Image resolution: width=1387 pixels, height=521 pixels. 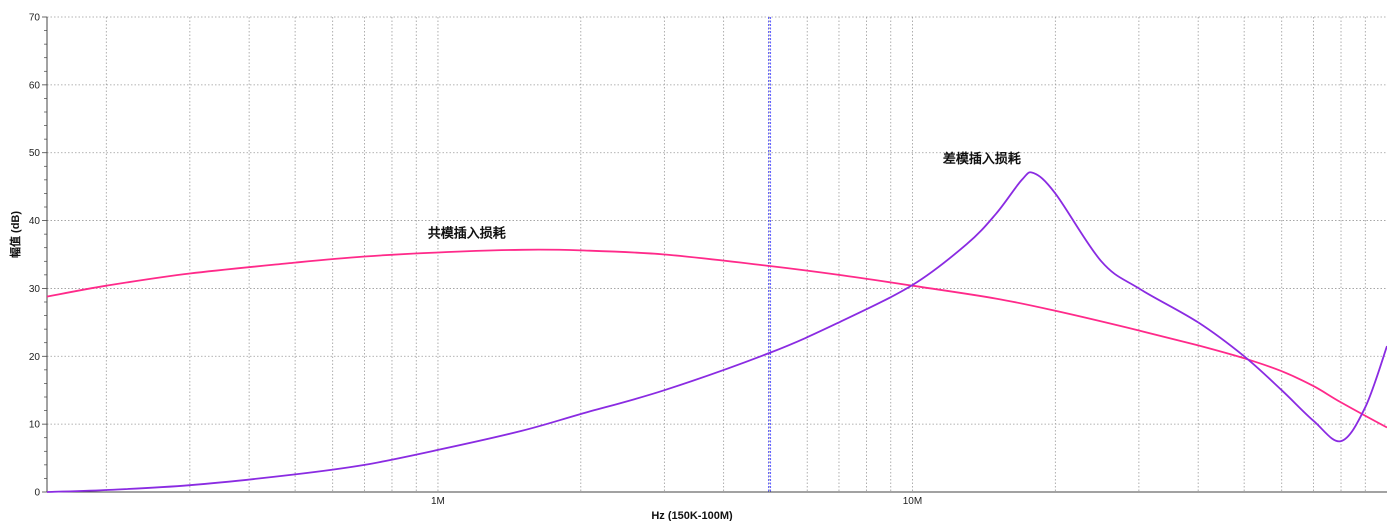 What do you see at coordinates (35, 289) in the screenshot?
I see `y-tick-label: 30` at bounding box center [35, 289].